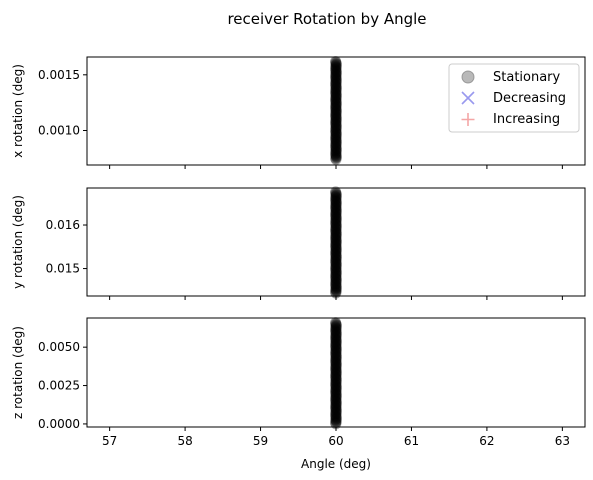  Describe the element at coordinates (59, 347) in the screenshot. I see `y-tick-label: 0.0050` at that location.